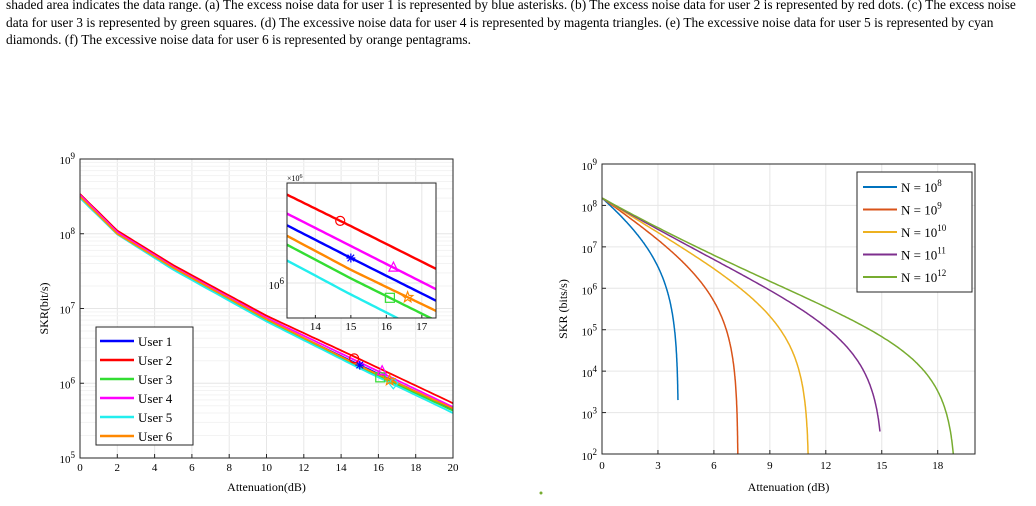 This screenshot has height=506, width=1036. Describe the element at coordinates (789, 487) in the screenshot. I see `x-axis-label: Attenuation (dB)` at that location.